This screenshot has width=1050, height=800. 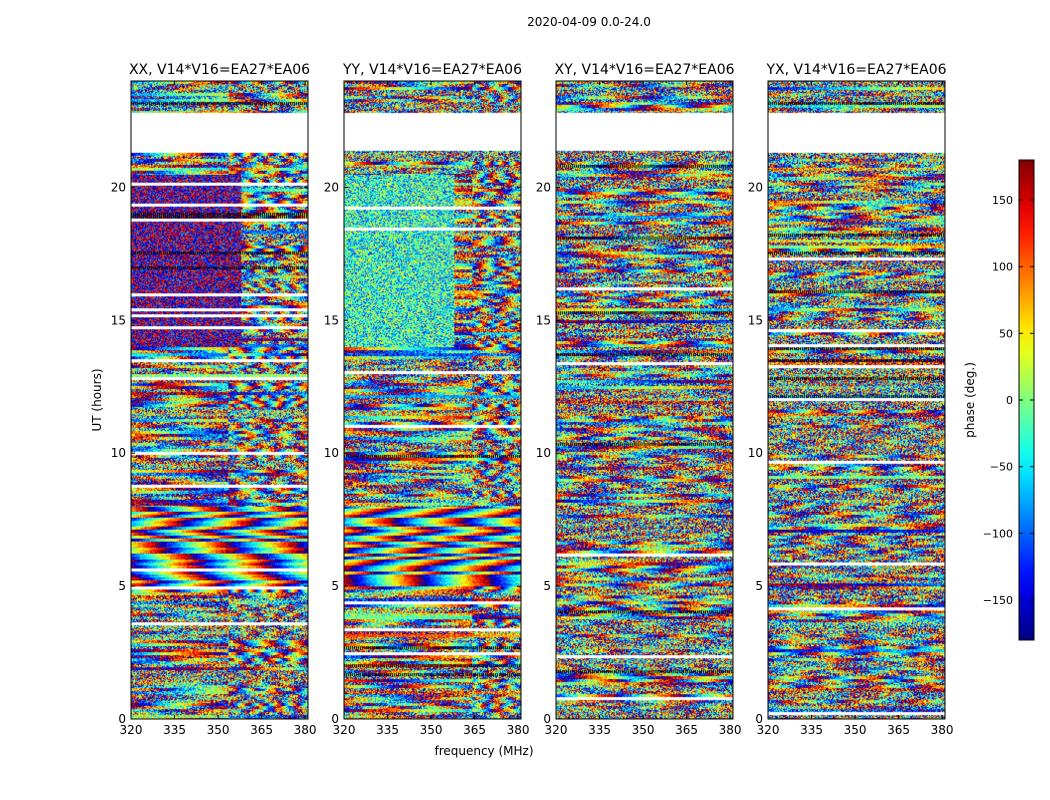 I want to click on colorbar-tick-label: −50, so click(x=1001, y=467).